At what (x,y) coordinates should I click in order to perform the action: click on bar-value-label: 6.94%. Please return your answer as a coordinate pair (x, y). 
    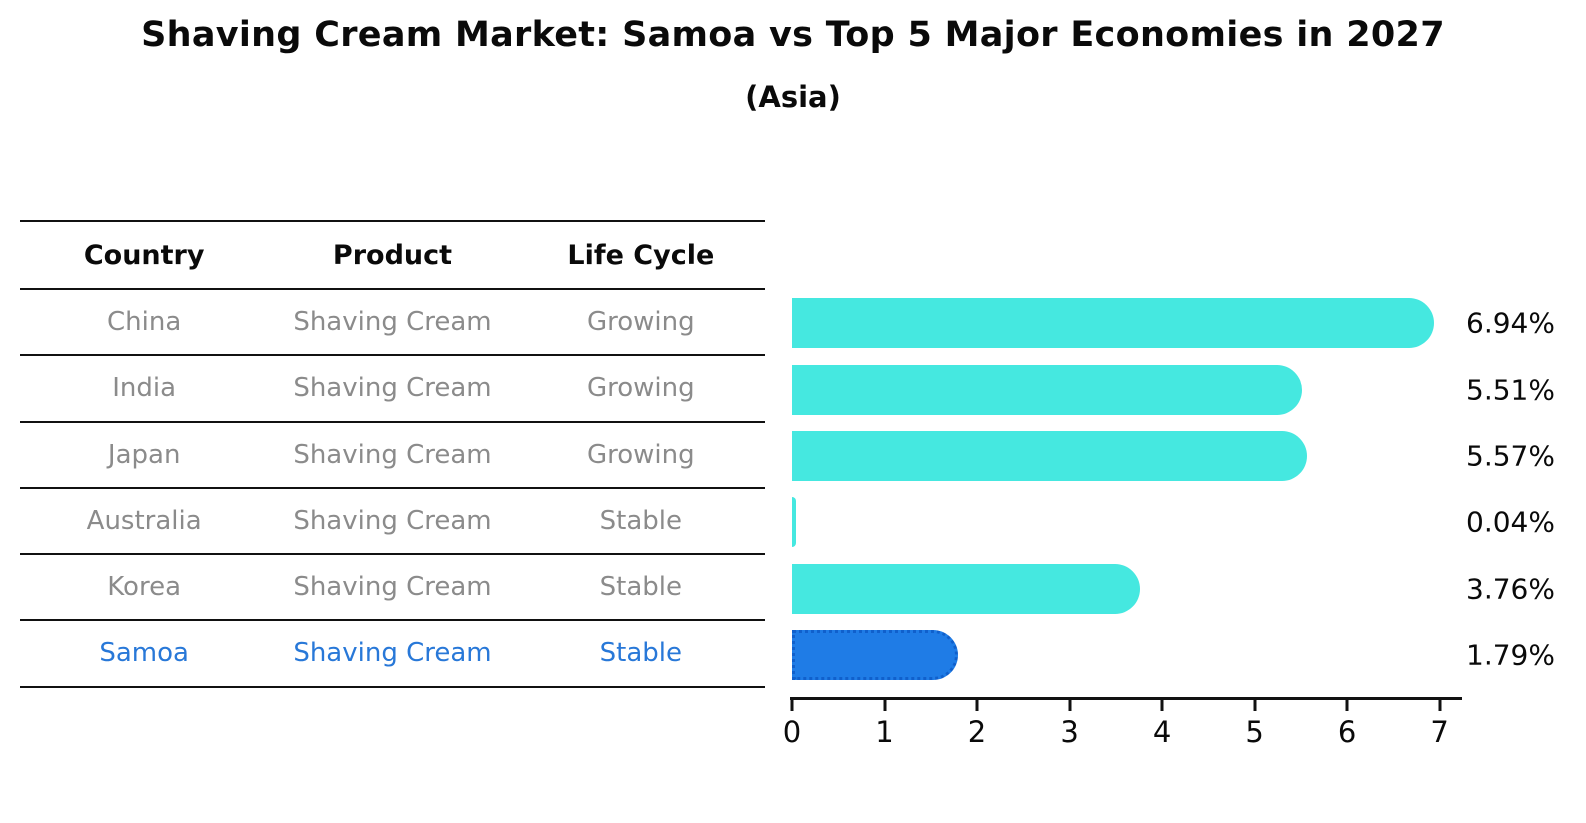
    Looking at the image, I should click on (1510, 323).